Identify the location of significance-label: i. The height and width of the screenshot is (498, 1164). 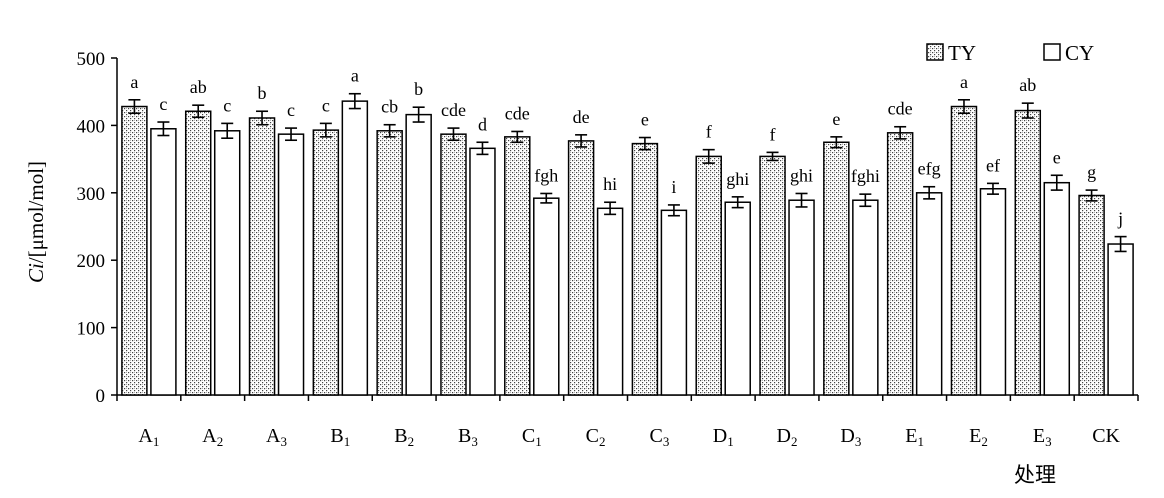
(673, 187).